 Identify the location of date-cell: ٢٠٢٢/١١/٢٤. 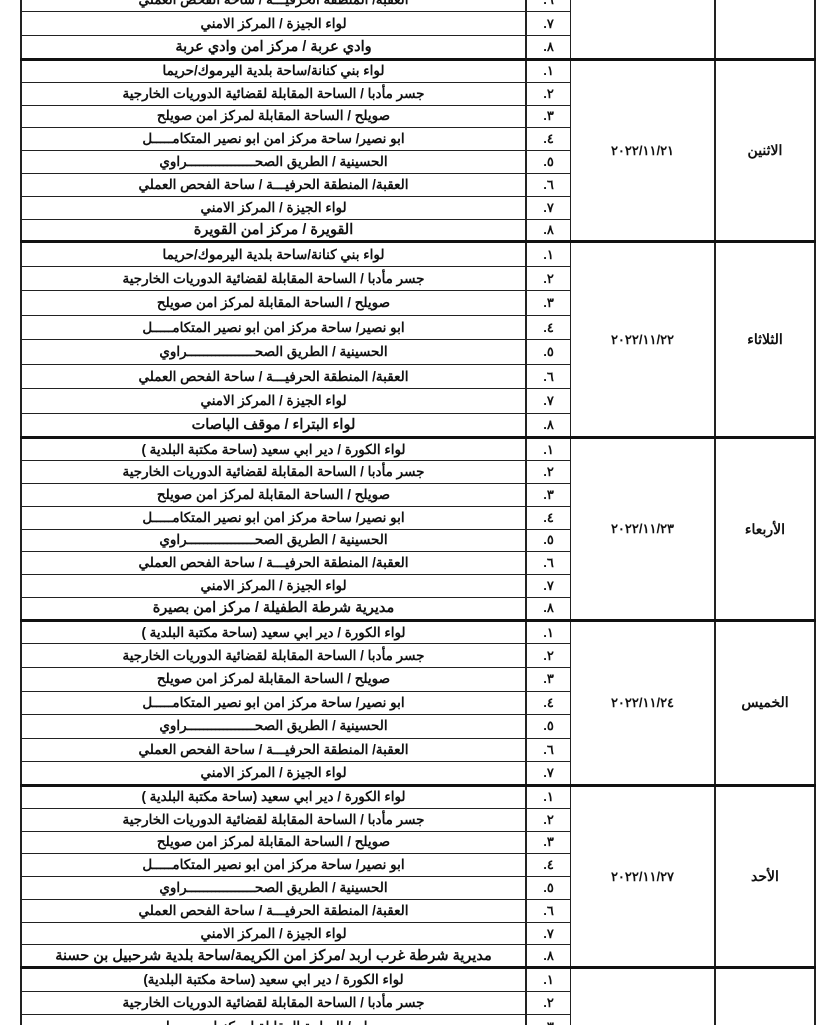
(643, 702).